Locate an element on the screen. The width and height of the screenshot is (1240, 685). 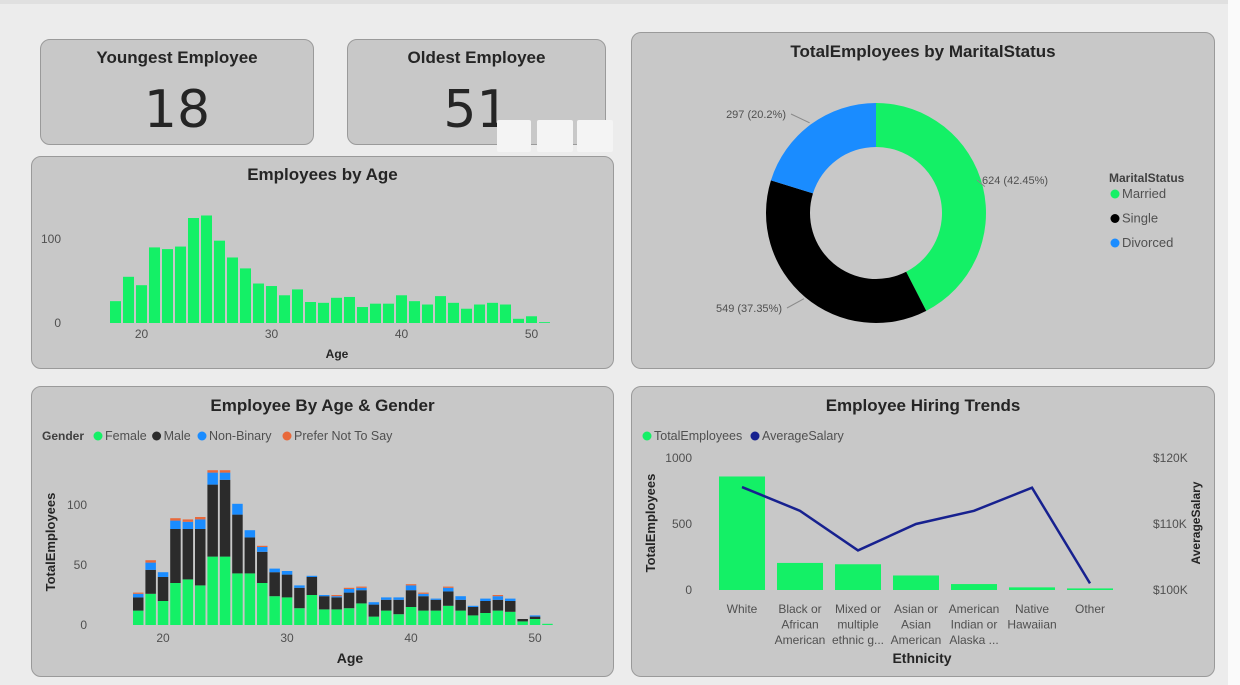
gender-legend-label: Non-Binary is located at coordinates (240, 436).